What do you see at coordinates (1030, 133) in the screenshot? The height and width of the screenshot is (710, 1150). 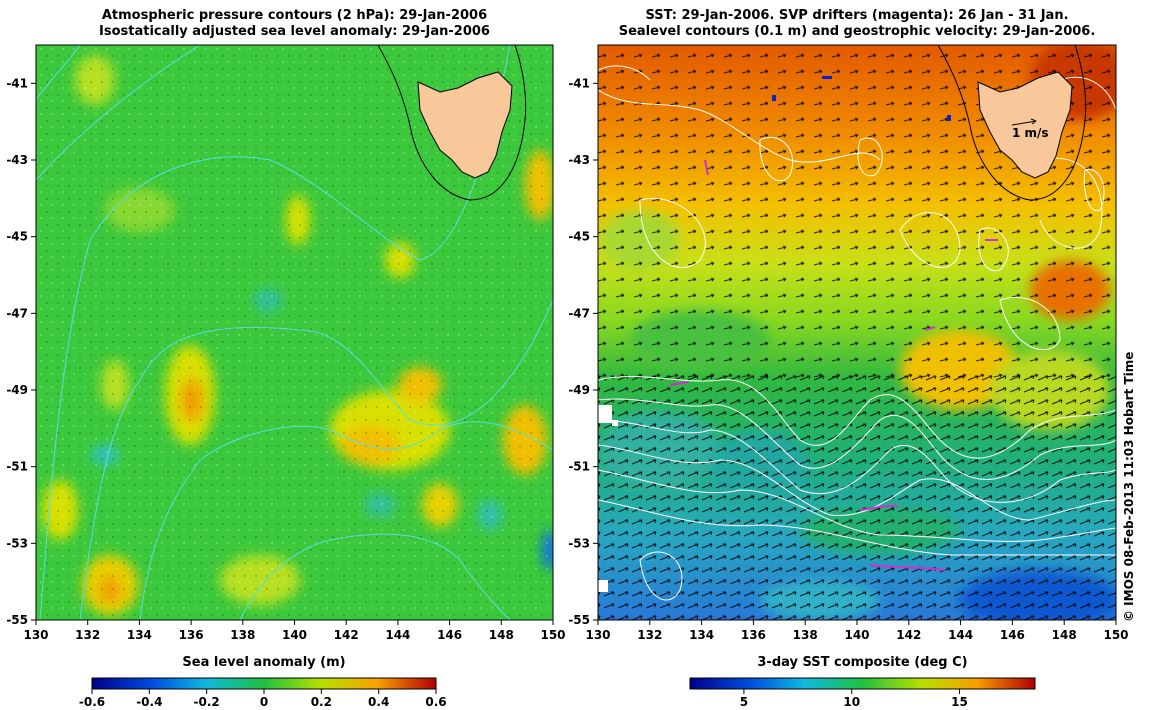 I see `velocity-scale-label: 1 m/s` at bounding box center [1030, 133].